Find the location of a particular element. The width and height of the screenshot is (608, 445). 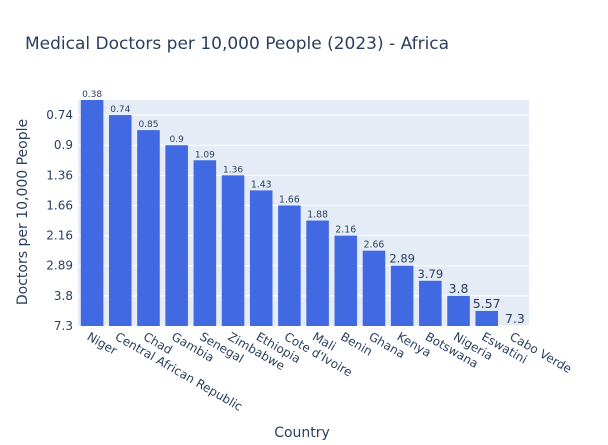

data-label: 5.57 is located at coordinates (487, 303).